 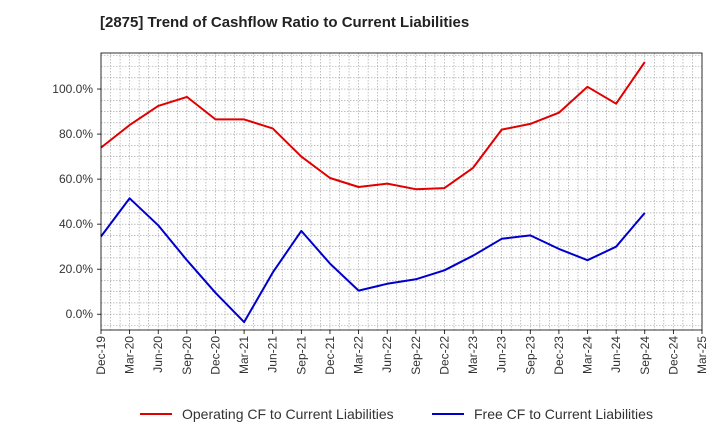 What do you see at coordinates (288, 414) in the screenshot?
I see `legend-label-1: Operating CF to Current Liabilities` at bounding box center [288, 414].